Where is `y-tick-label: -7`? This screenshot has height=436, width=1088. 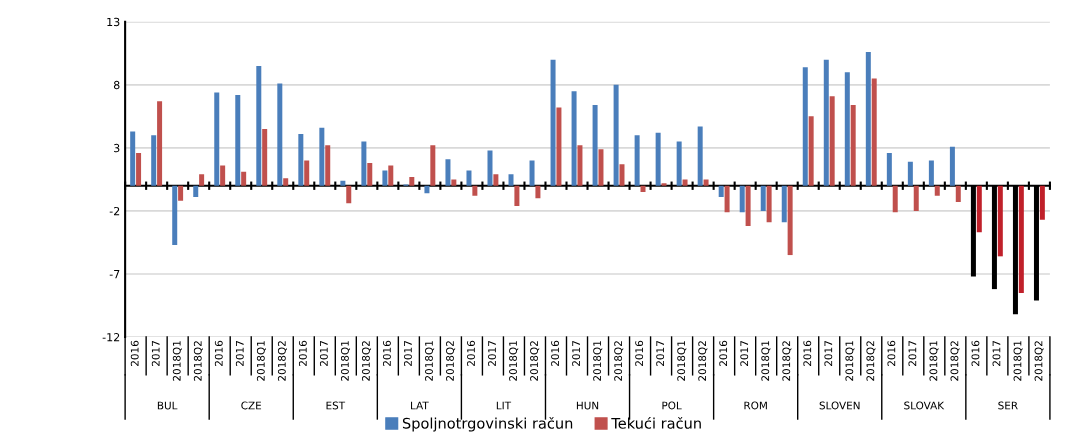
y-tick-label: -7 is located at coordinates (114, 274).